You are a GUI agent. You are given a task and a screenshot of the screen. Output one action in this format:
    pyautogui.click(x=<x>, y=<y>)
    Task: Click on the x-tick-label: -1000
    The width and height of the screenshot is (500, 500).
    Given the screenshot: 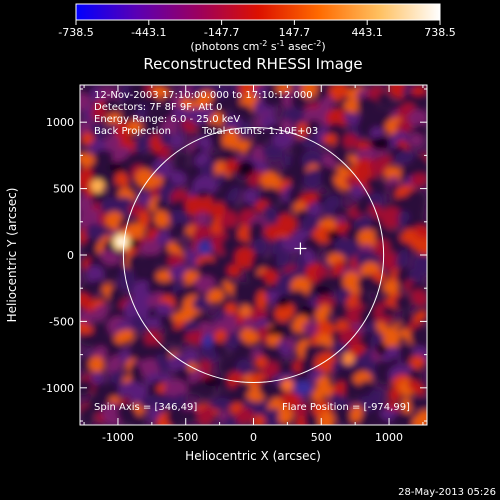 What is the action you would take?
    pyautogui.click(x=118, y=437)
    